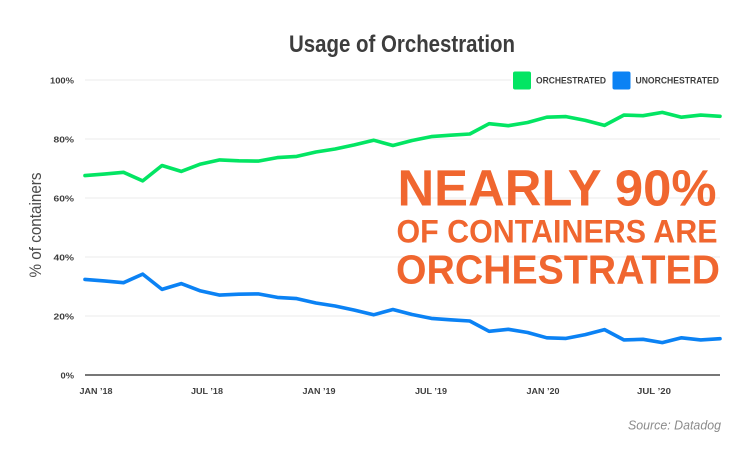  What do you see at coordinates (678, 80) in the screenshot?
I see `svg-text: UNORCHESTRATED` at bounding box center [678, 80].